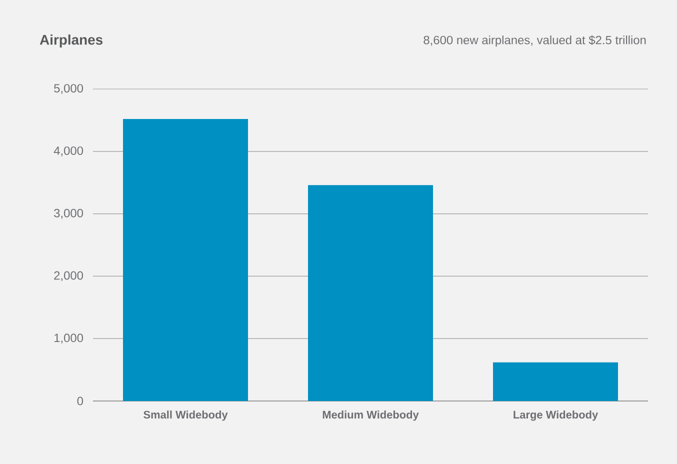 The image size is (677, 464). I want to click on x-tick-label: Small Widebody, so click(186, 415).